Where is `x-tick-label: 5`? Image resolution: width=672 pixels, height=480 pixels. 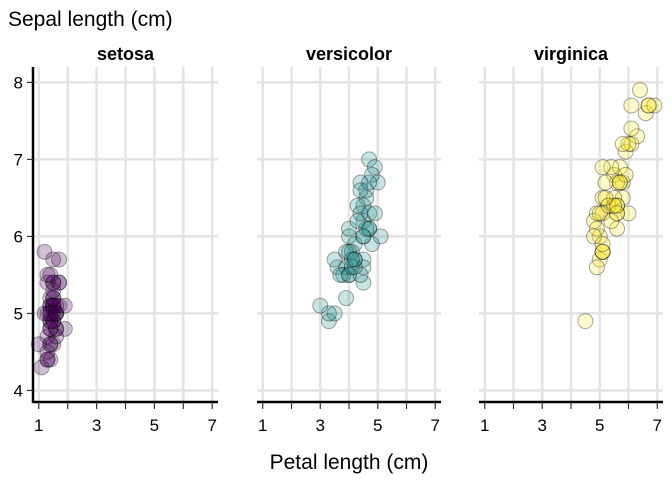 x-tick-label: 5 is located at coordinates (599, 425).